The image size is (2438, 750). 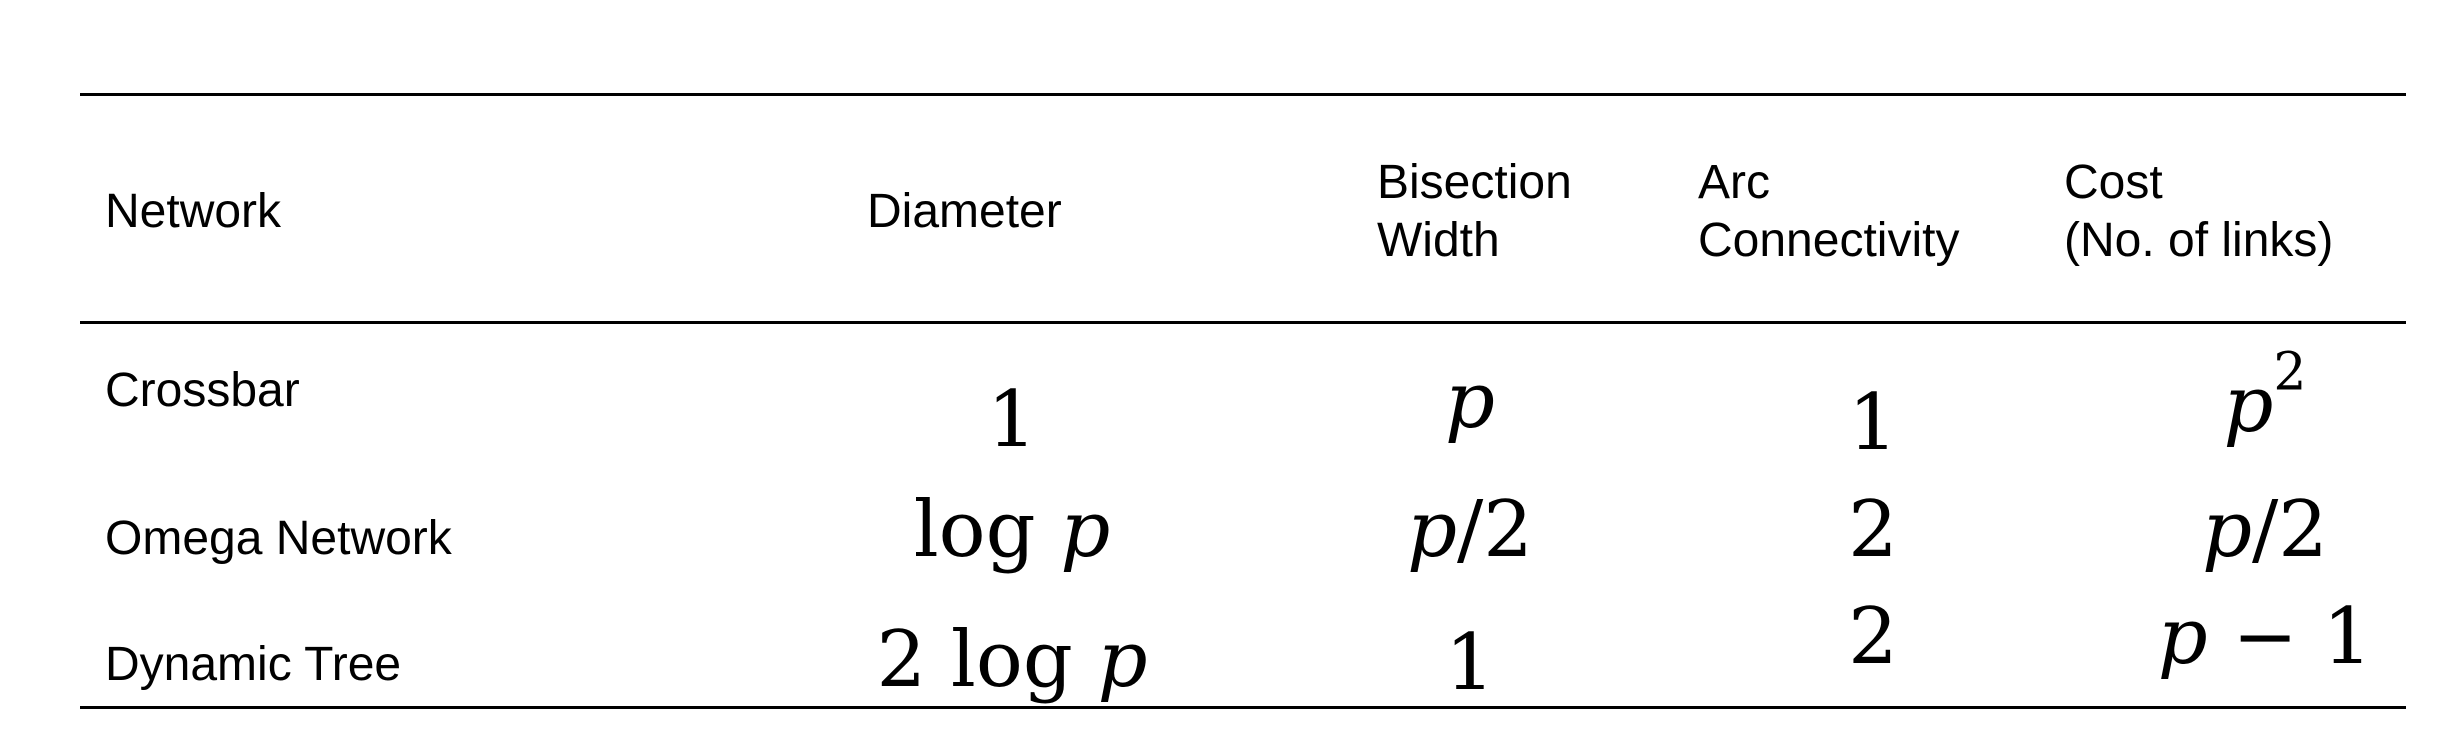 What do you see at coordinates (202, 390) in the screenshot?
I see `row-label-crossbar: Crossbar` at bounding box center [202, 390].